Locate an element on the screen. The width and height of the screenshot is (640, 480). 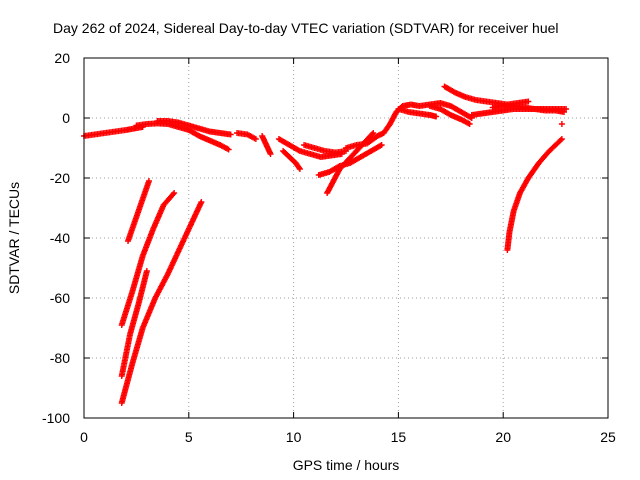
y-tick-label: -20 is located at coordinates (60, 178).